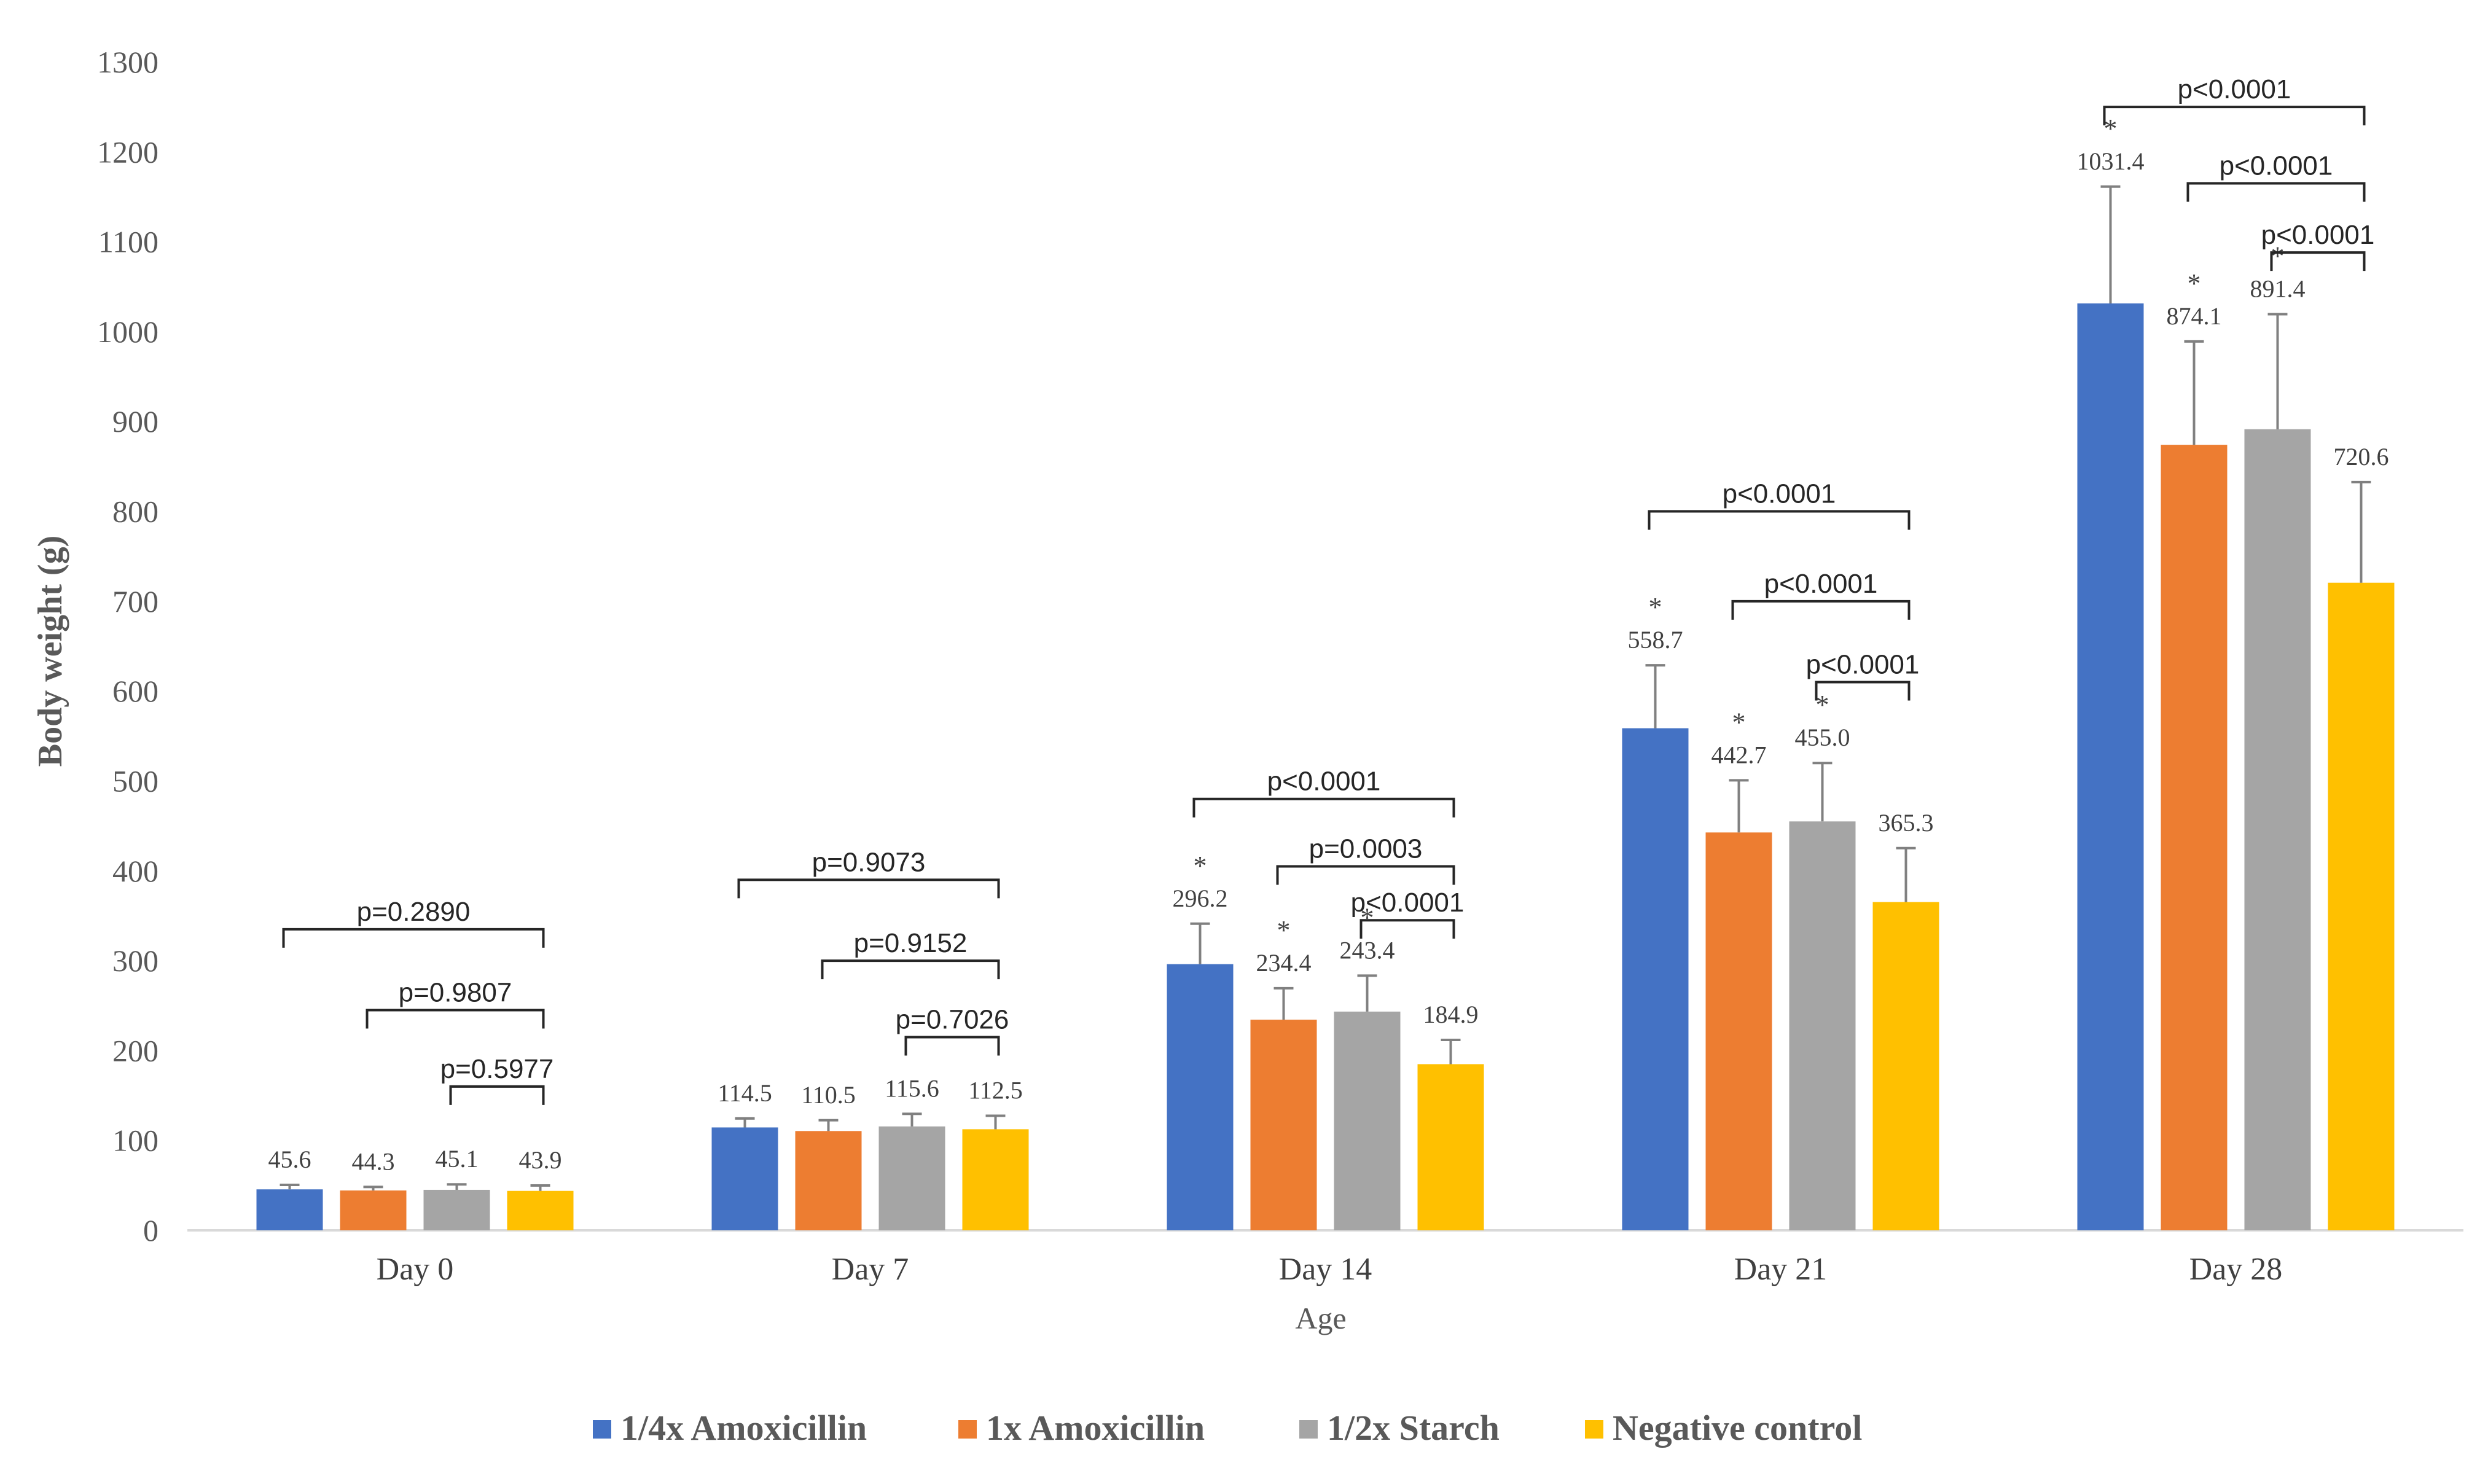 Image resolution: width=2480 pixels, height=1484 pixels. What do you see at coordinates (2194, 316) in the screenshot?
I see `data-label: 874.1` at bounding box center [2194, 316].